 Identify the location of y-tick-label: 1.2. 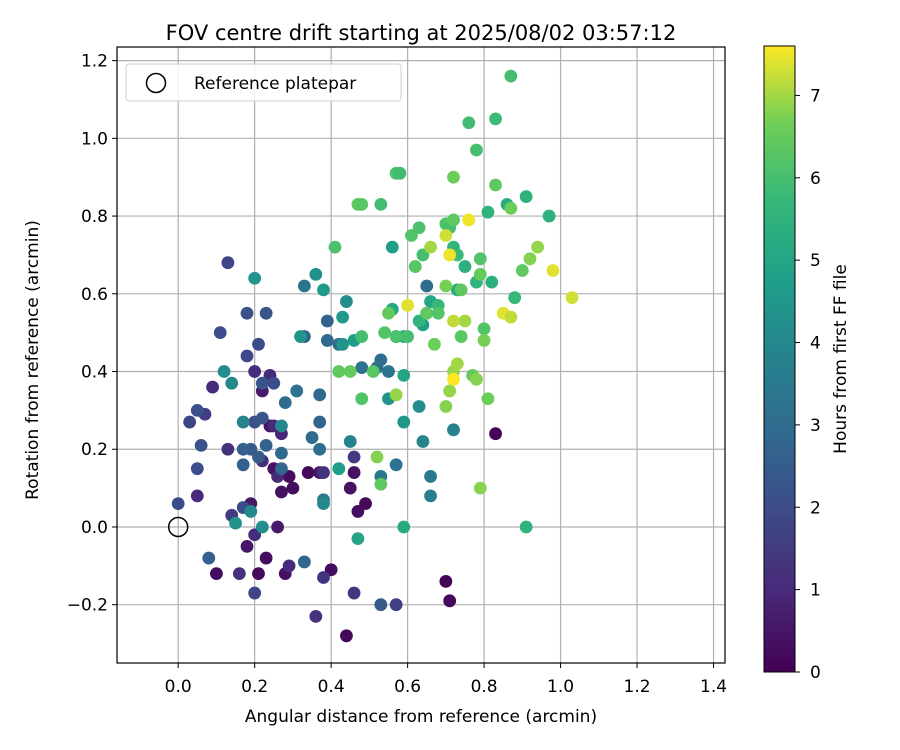
(94, 62).